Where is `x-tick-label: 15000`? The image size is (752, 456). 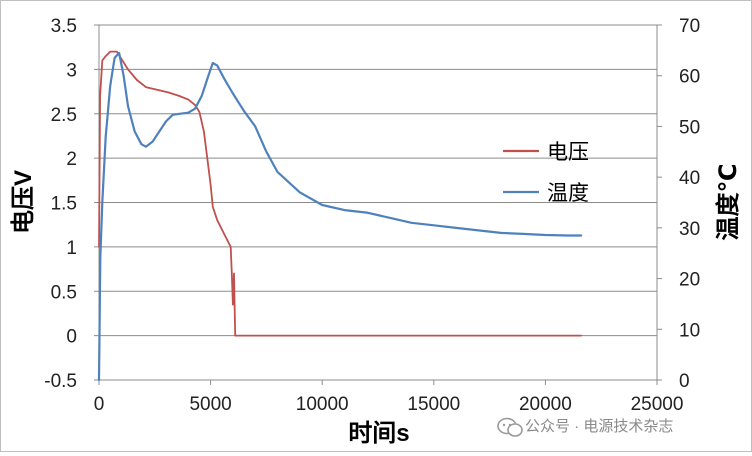
x-tick-label: 15000 is located at coordinates (433, 404).